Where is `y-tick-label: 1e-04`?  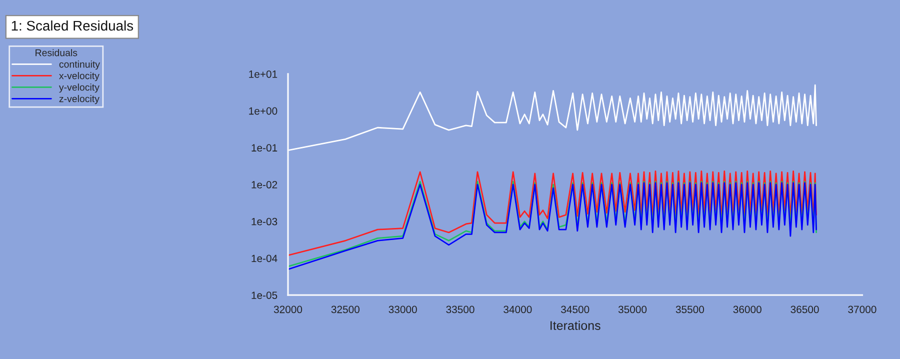 y-tick-label: 1e-04 is located at coordinates (265, 258).